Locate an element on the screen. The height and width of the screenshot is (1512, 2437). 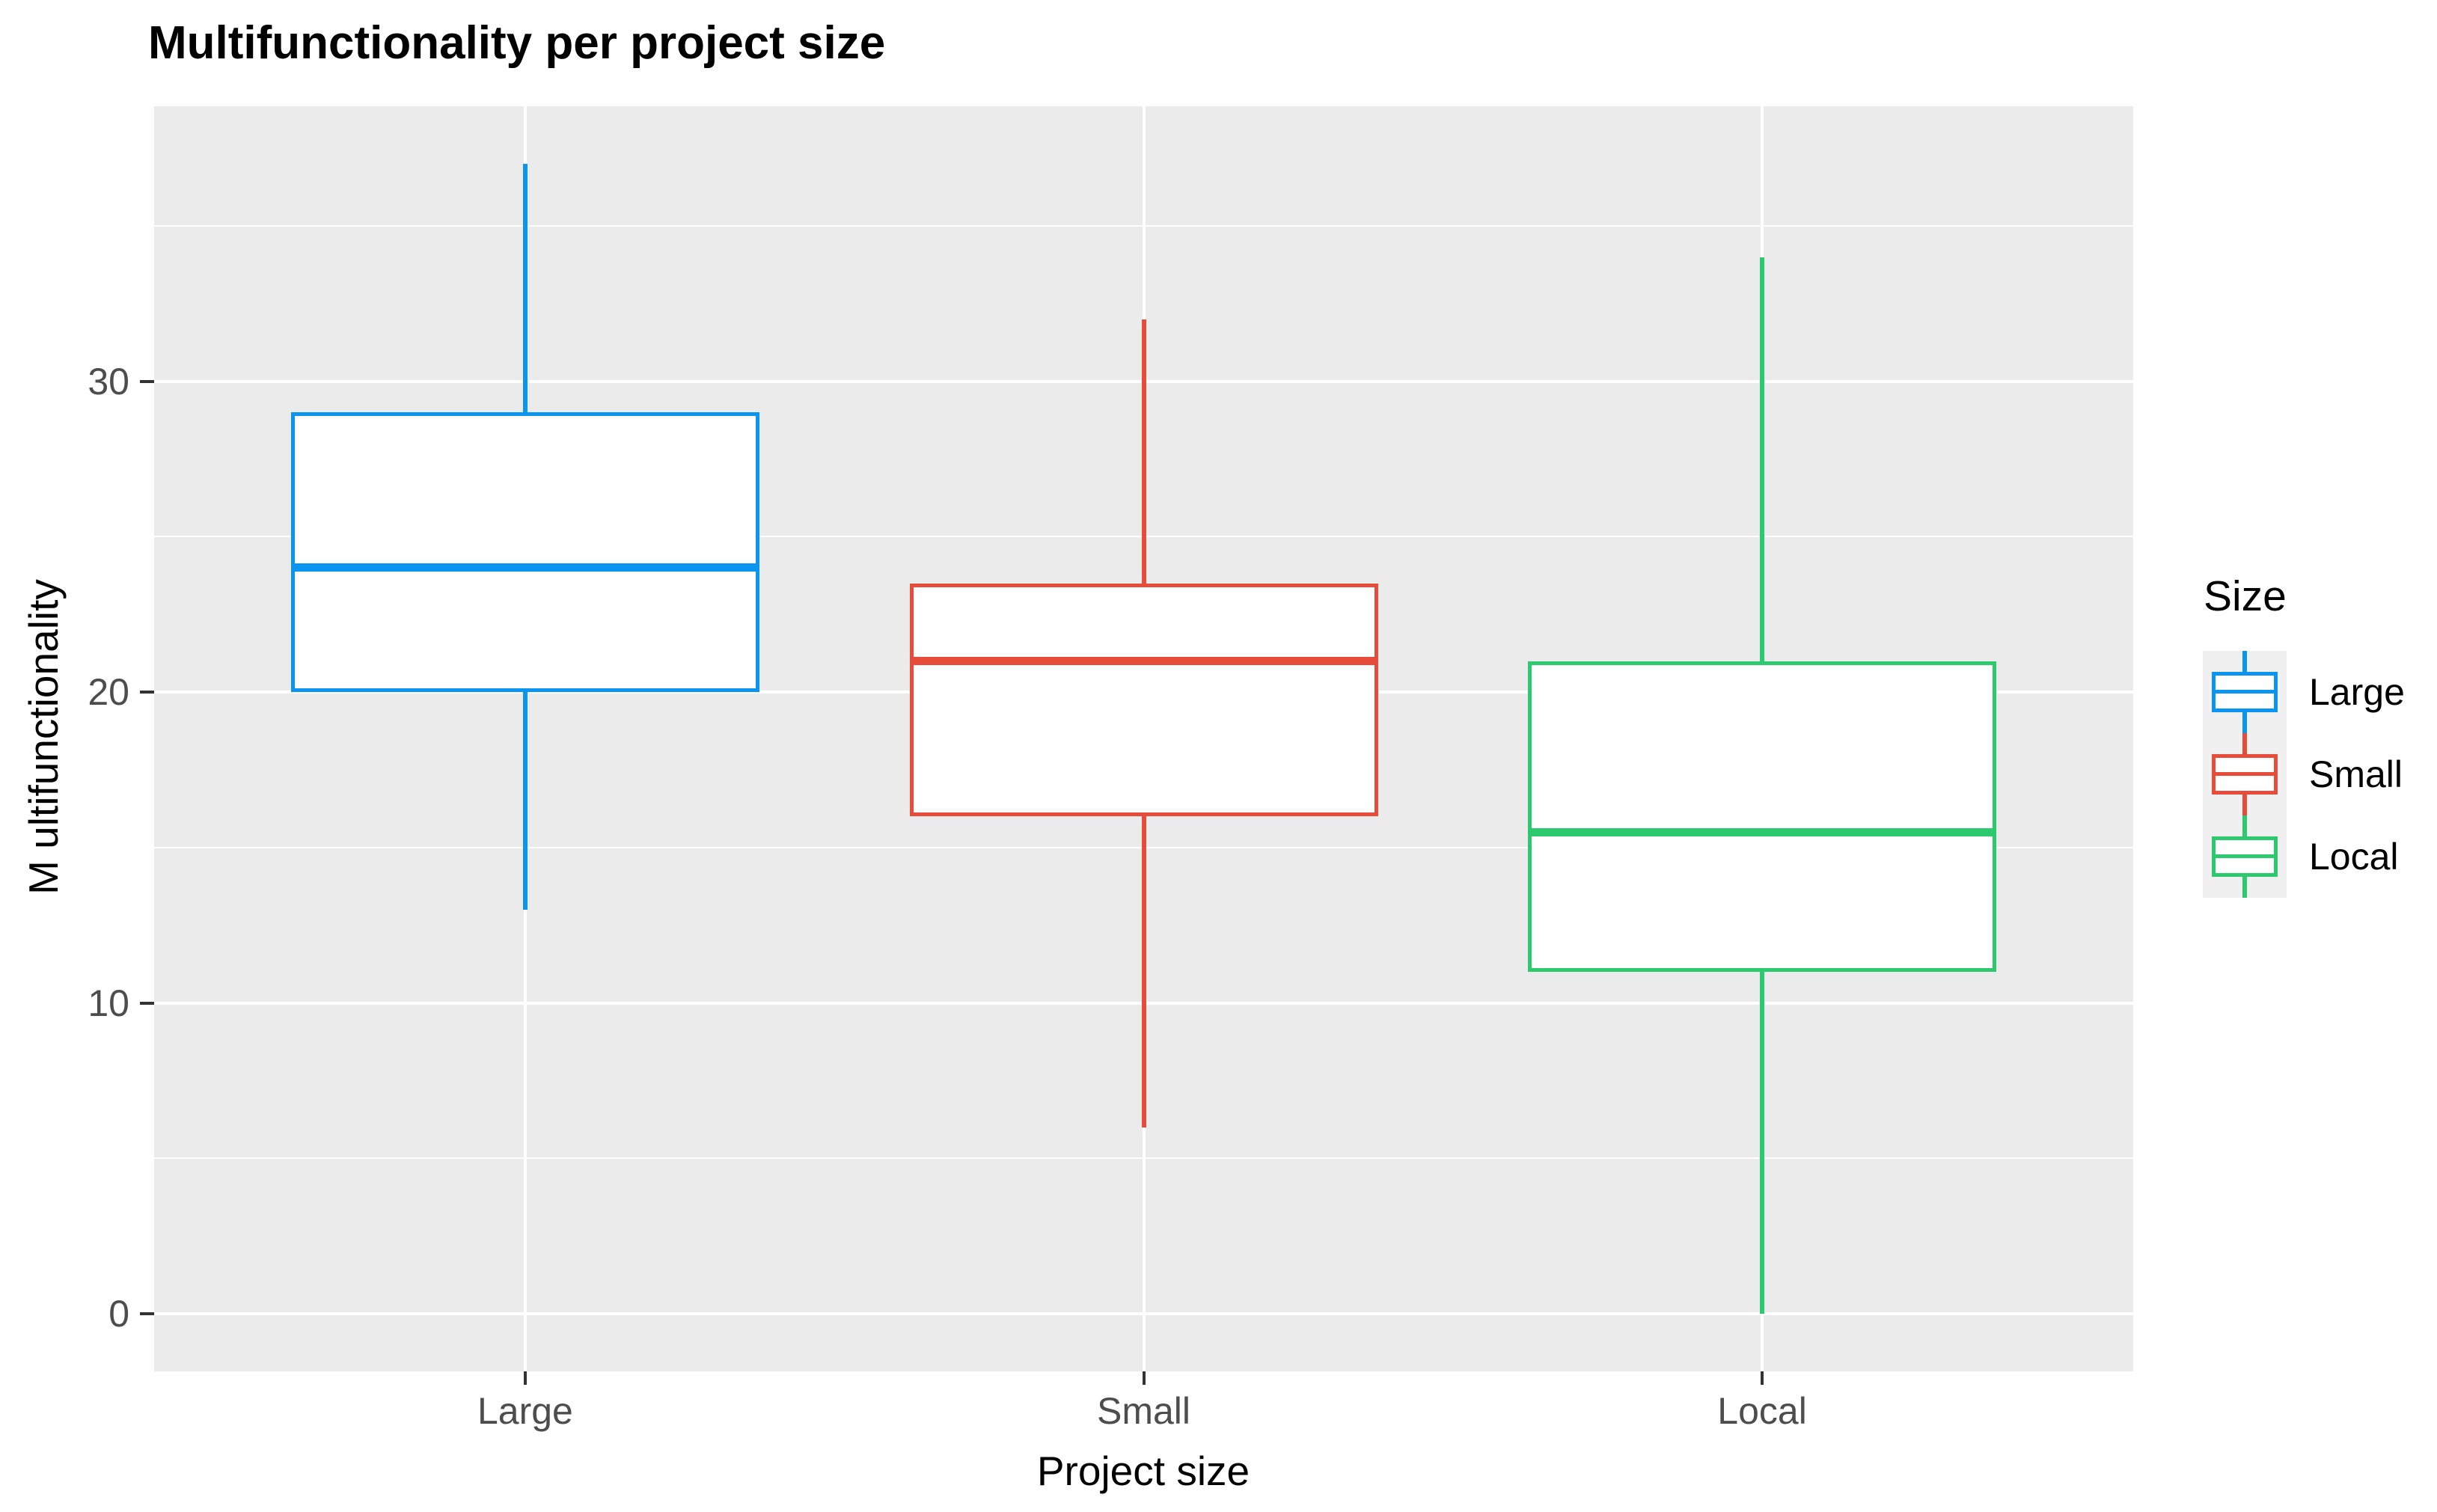
whisker-upper-small is located at coordinates (1143, 451).